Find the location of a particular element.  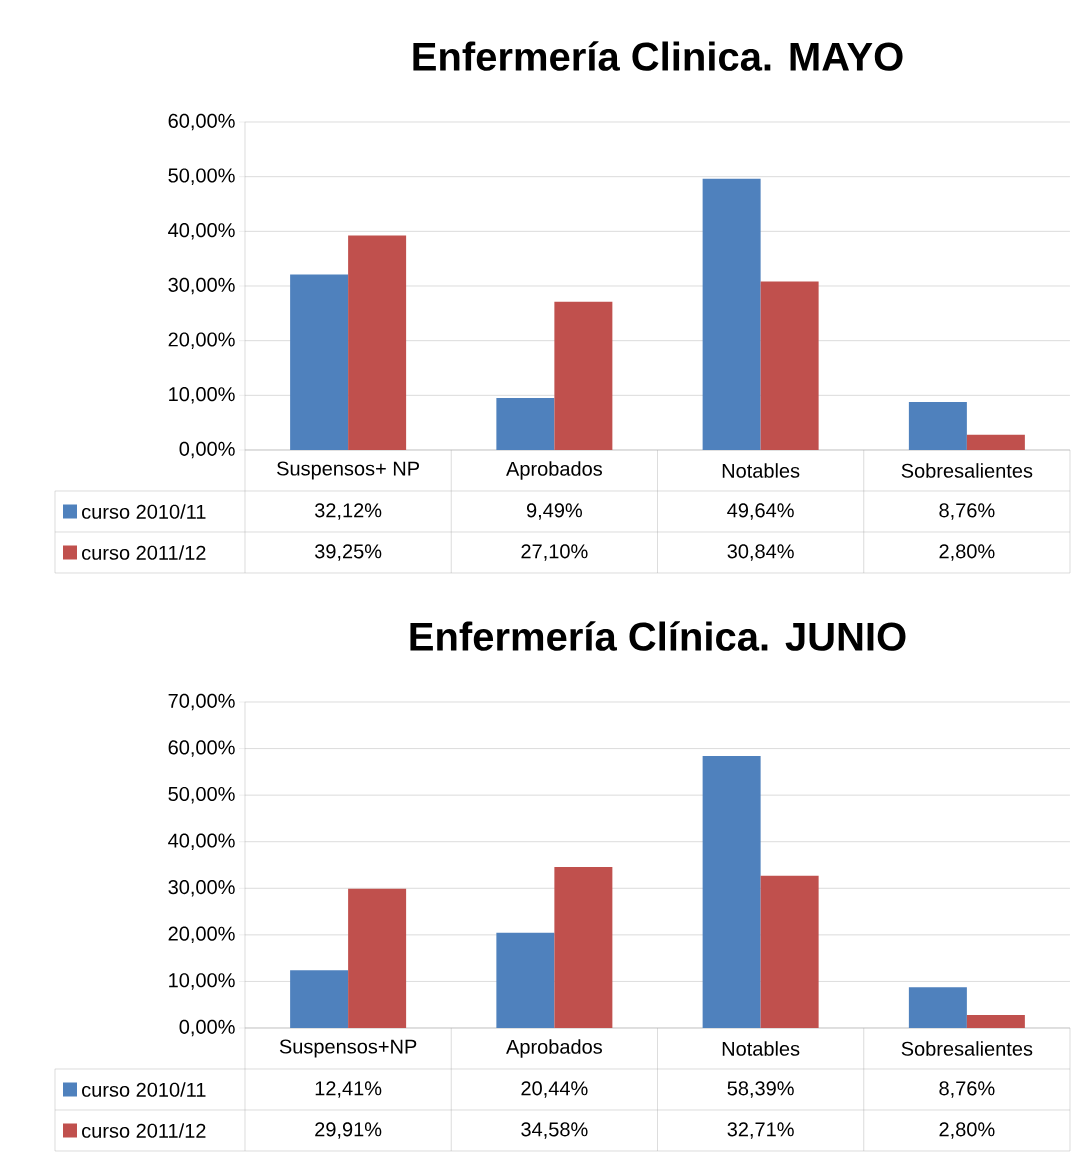

data-label: 58,39% is located at coordinates (760, 1089).